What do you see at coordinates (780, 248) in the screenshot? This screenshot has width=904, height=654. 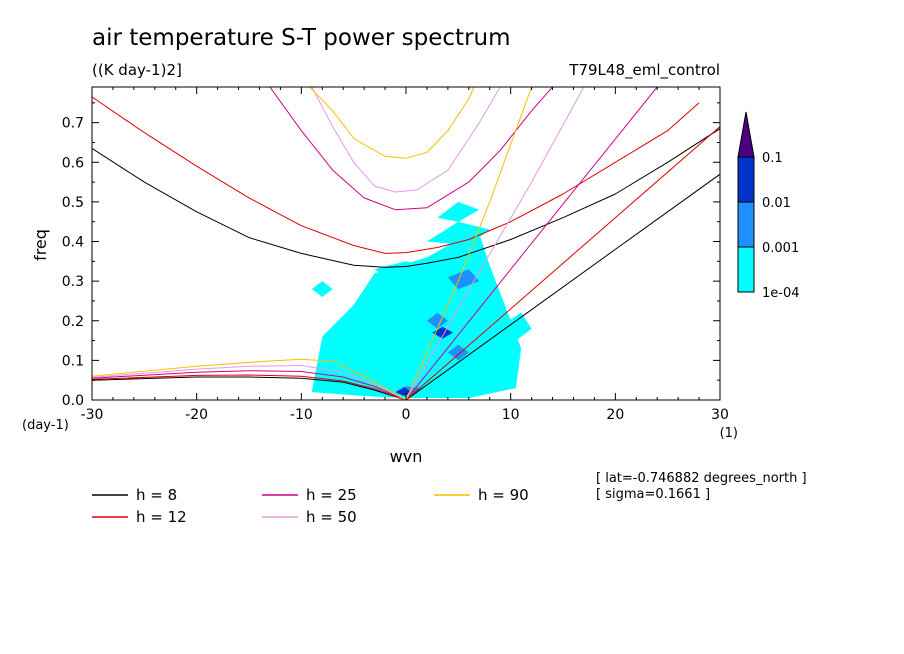 I see `colorbar-label: 0.001` at bounding box center [780, 248].